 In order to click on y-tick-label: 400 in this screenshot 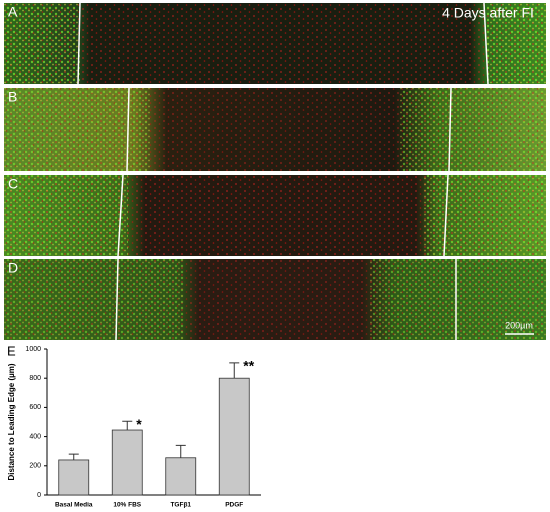, I will do `click(35, 436)`.